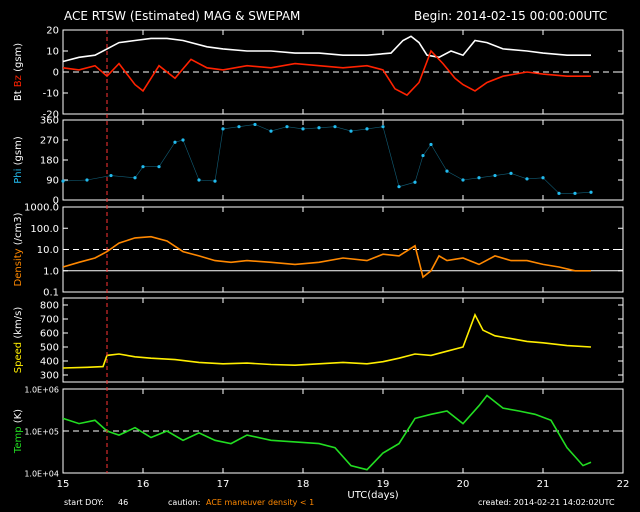  I want to click on y-axis-label-mag: Bt Bz (gsm), so click(18, 72).